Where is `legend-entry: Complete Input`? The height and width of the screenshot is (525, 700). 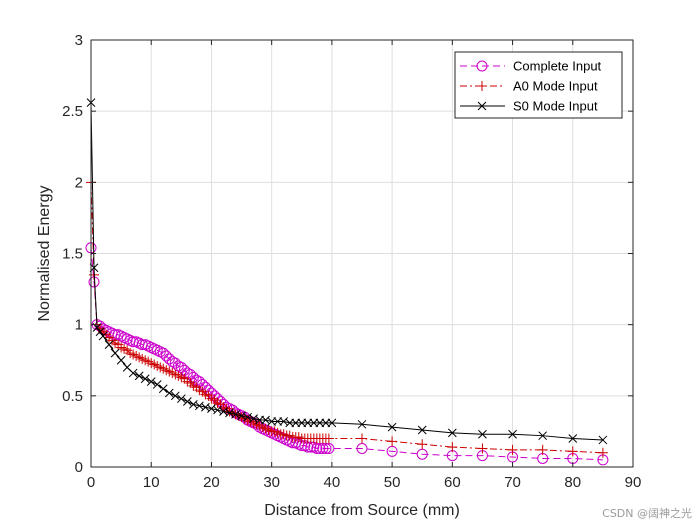 legend-entry: Complete Input is located at coordinates (531, 66).